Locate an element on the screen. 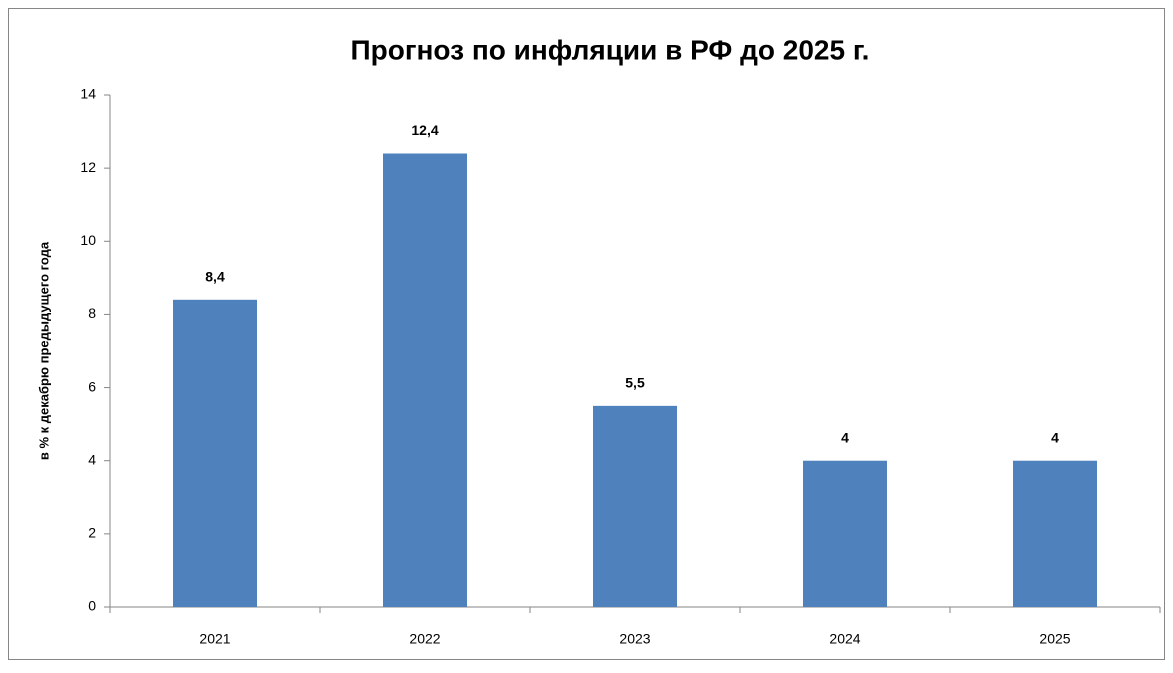 This screenshot has width=1173, height=673. y-tick-label: 12 is located at coordinates (88, 167).